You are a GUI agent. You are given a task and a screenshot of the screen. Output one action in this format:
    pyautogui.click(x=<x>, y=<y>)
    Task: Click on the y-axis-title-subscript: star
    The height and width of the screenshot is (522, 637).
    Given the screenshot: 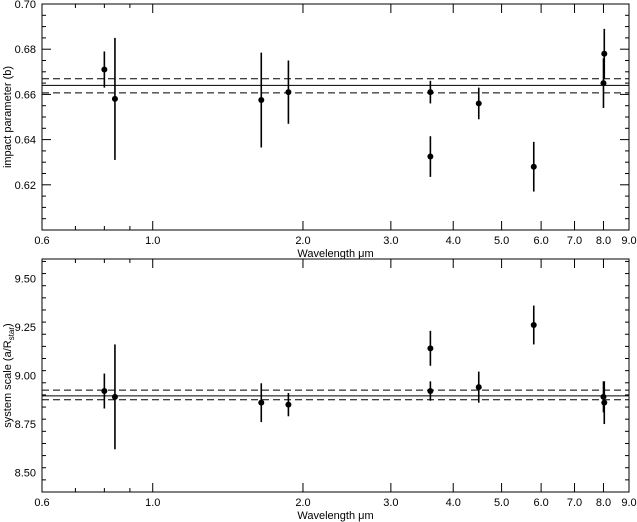 What is the action you would take?
    pyautogui.click(x=11, y=334)
    